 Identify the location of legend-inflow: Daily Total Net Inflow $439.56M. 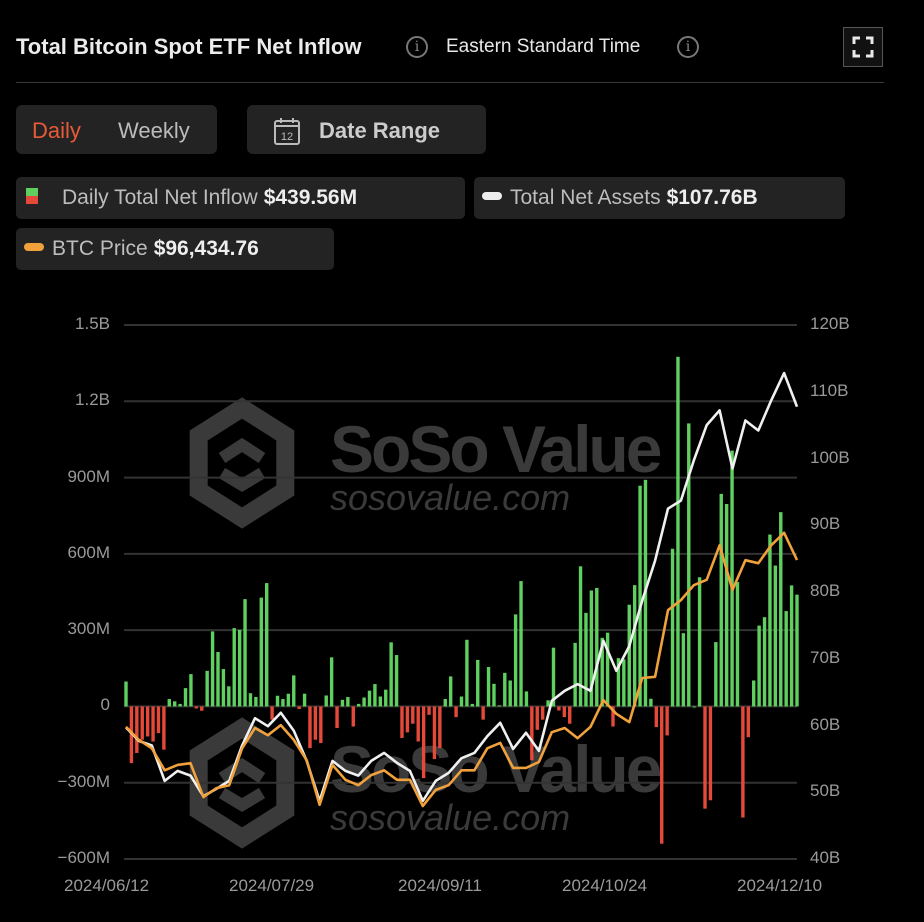
(240, 198).